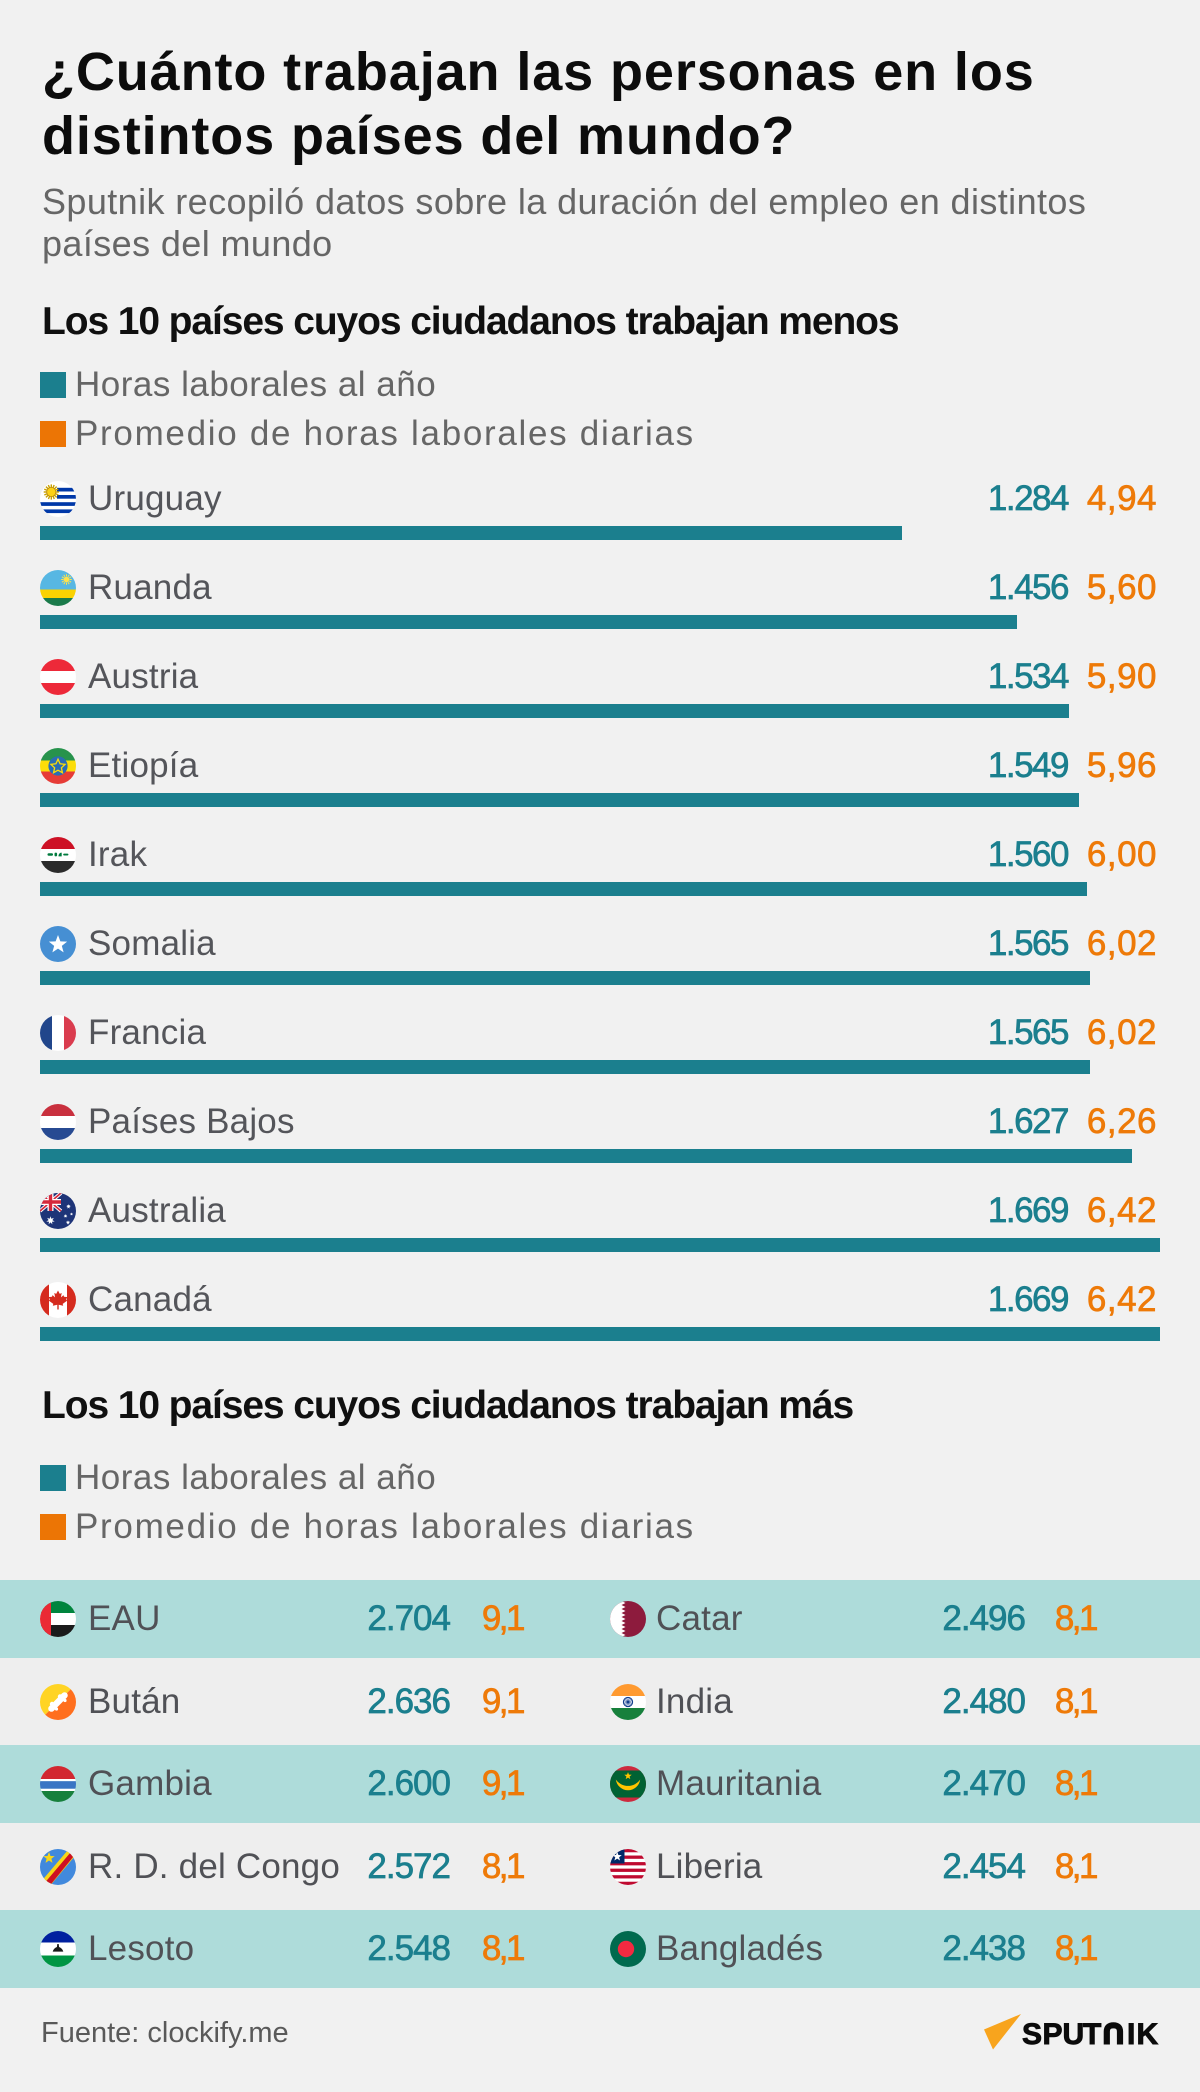 The image size is (1200, 2092). What do you see at coordinates (1053, 2034) in the screenshot?
I see `svg-text: P` at bounding box center [1053, 2034].